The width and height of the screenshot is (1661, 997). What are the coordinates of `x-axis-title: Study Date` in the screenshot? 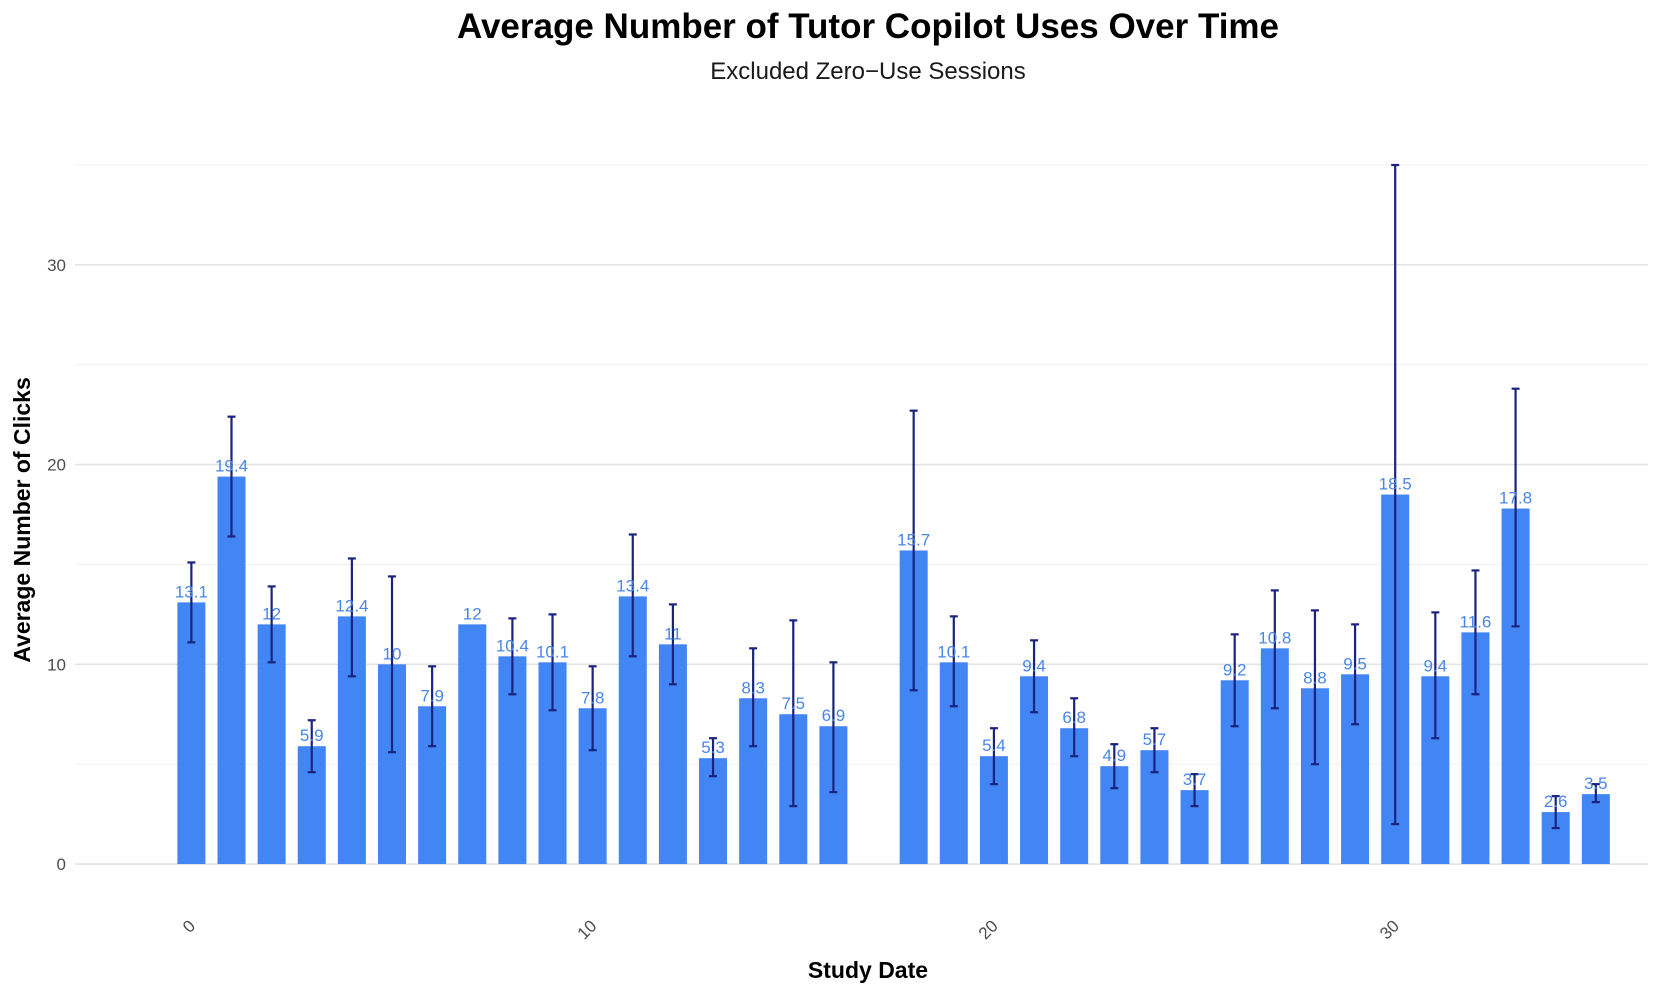 It's located at (868, 970).